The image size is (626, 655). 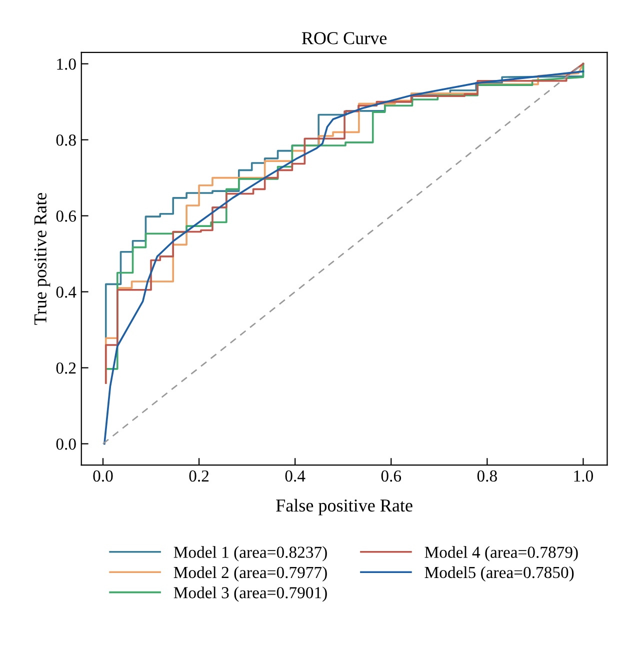 What do you see at coordinates (66, 444) in the screenshot?
I see `y-tick-label: 0.0` at bounding box center [66, 444].